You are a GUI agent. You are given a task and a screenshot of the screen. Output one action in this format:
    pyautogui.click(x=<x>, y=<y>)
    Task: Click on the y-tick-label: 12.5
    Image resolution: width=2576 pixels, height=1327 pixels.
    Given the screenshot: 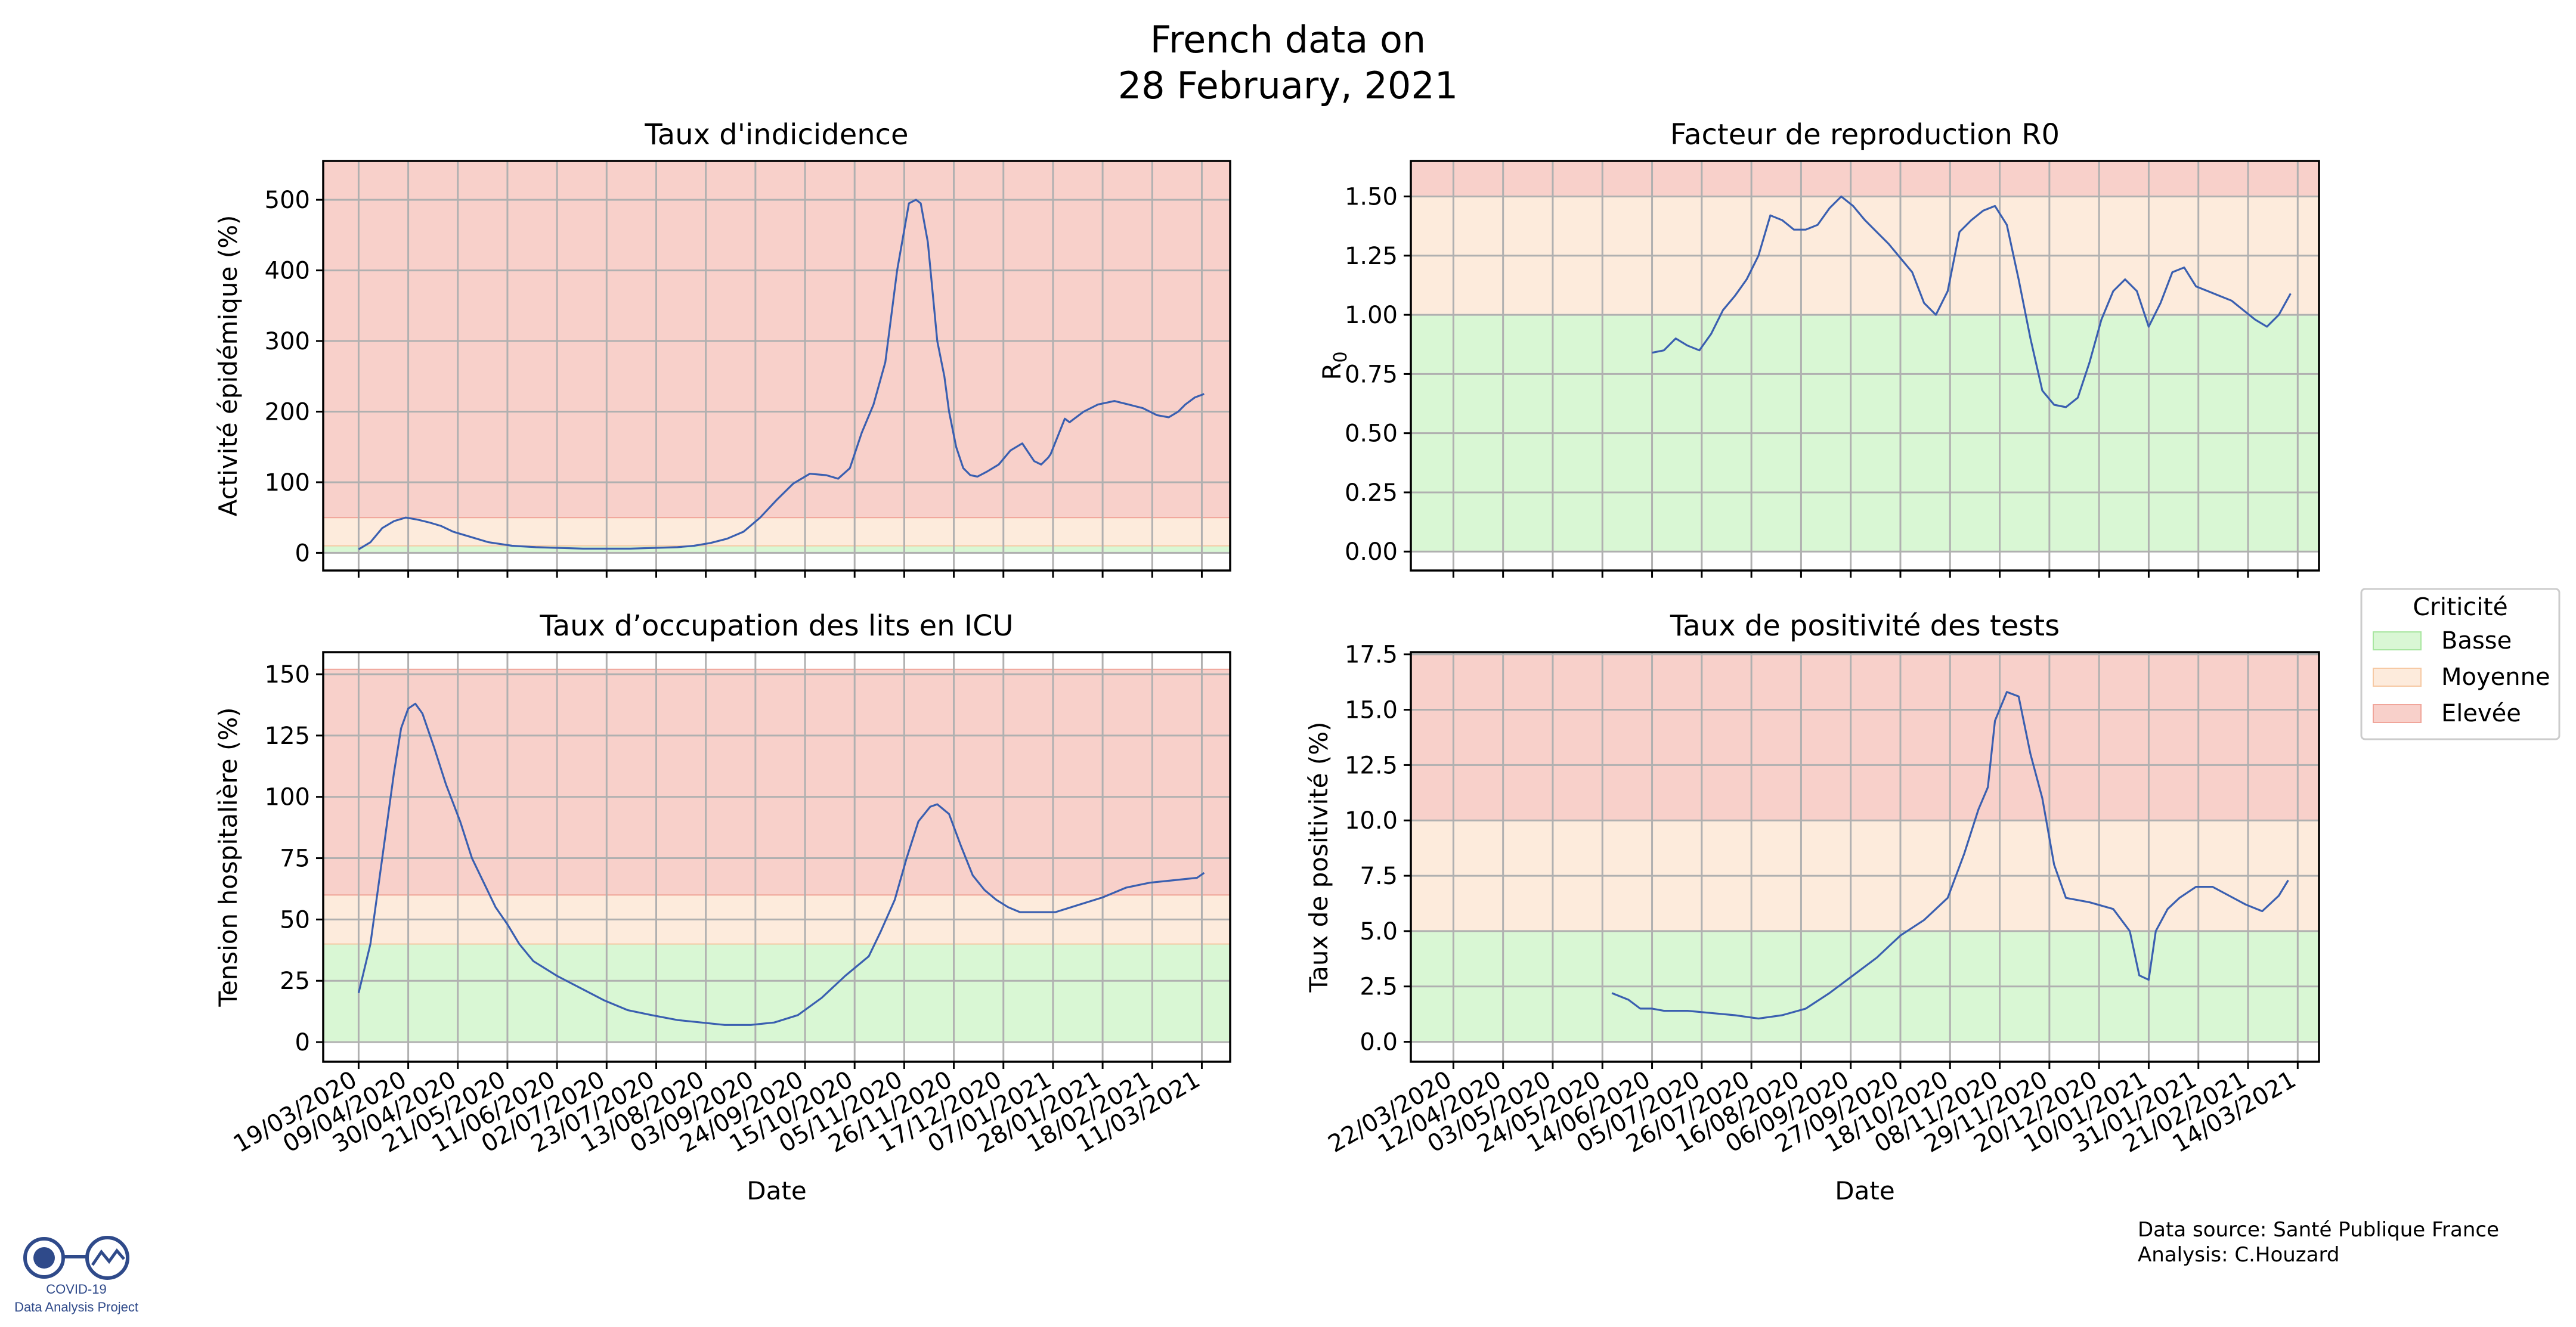 What is the action you would take?
    pyautogui.click(x=1371, y=765)
    